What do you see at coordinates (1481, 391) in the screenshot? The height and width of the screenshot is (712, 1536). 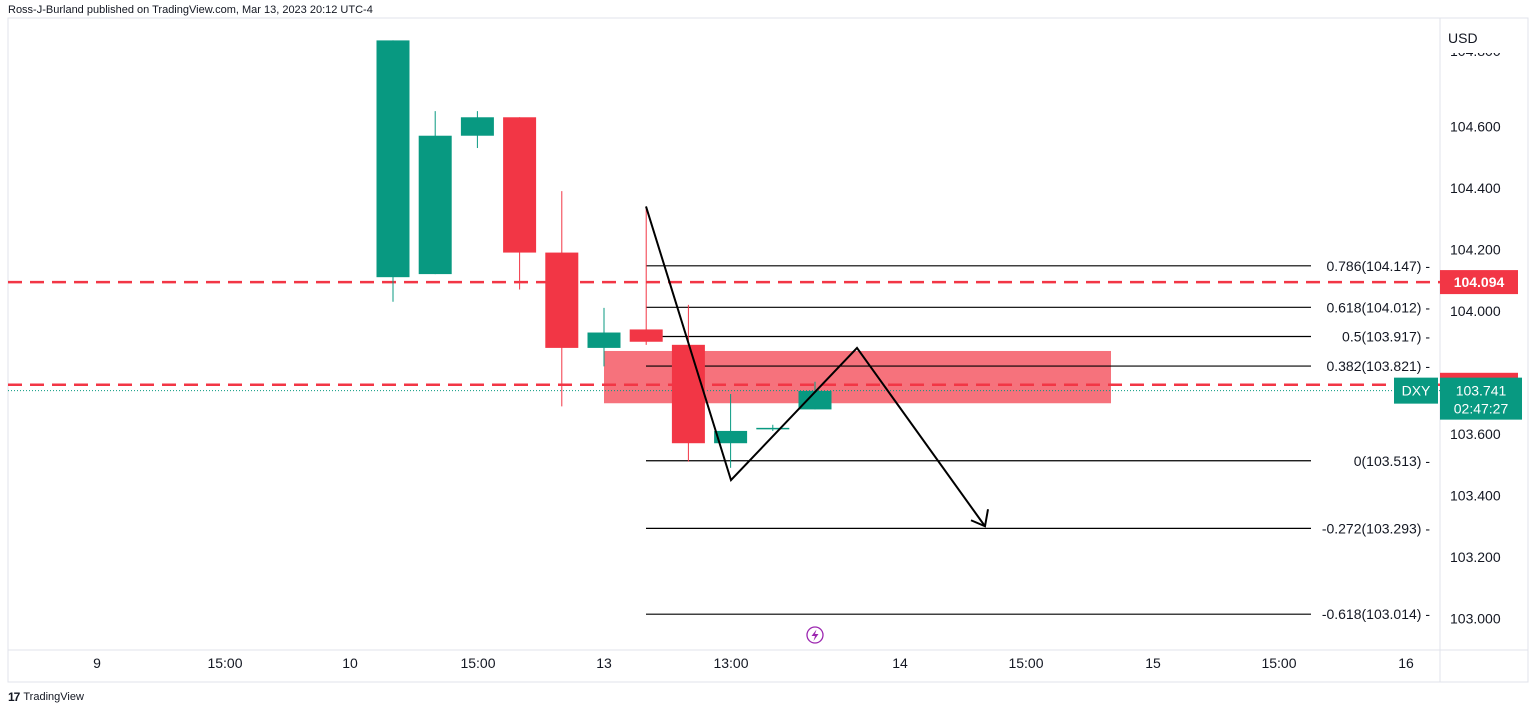 I see `current-price-text: 103.741` at bounding box center [1481, 391].